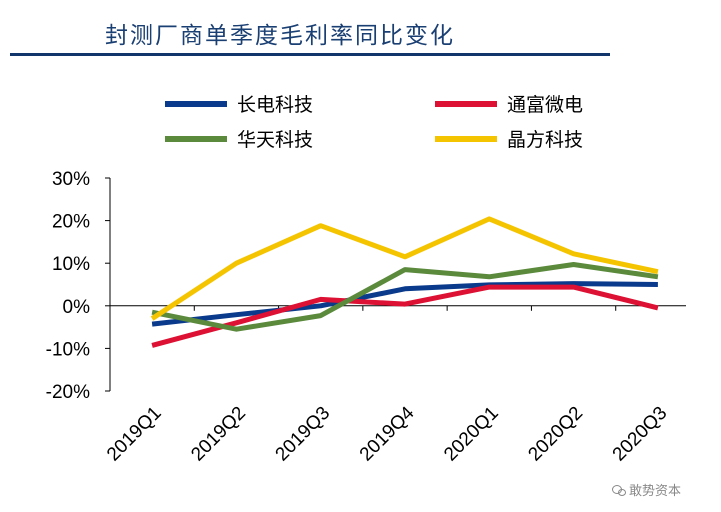 This screenshot has width=721, height=512. I want to click on watermark-text: 敢势资本, so click(655, 491).